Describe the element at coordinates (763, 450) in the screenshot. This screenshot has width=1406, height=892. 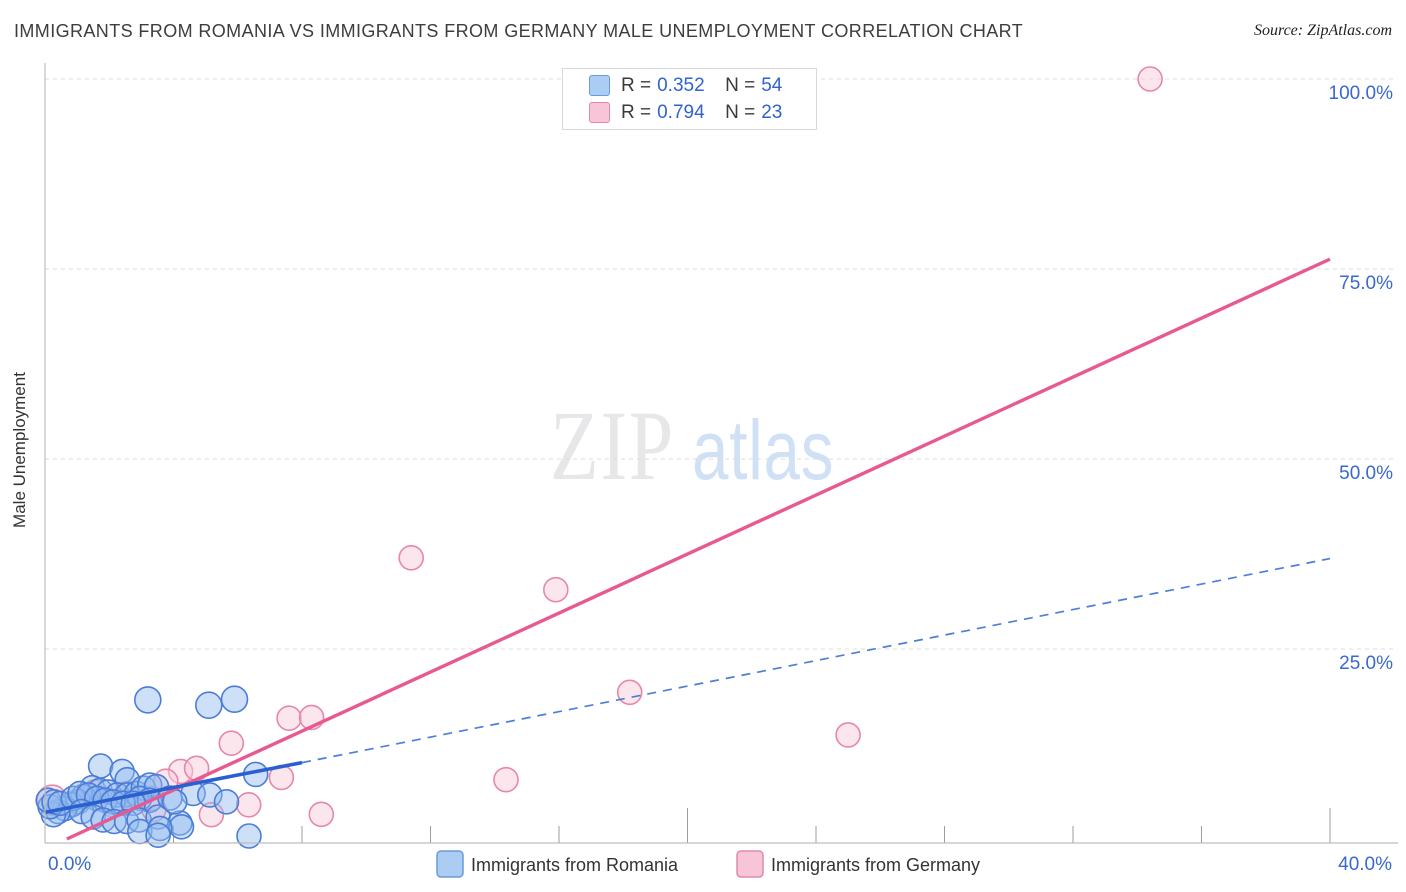
I see `watermark-atlas-text: atlas` at that location.